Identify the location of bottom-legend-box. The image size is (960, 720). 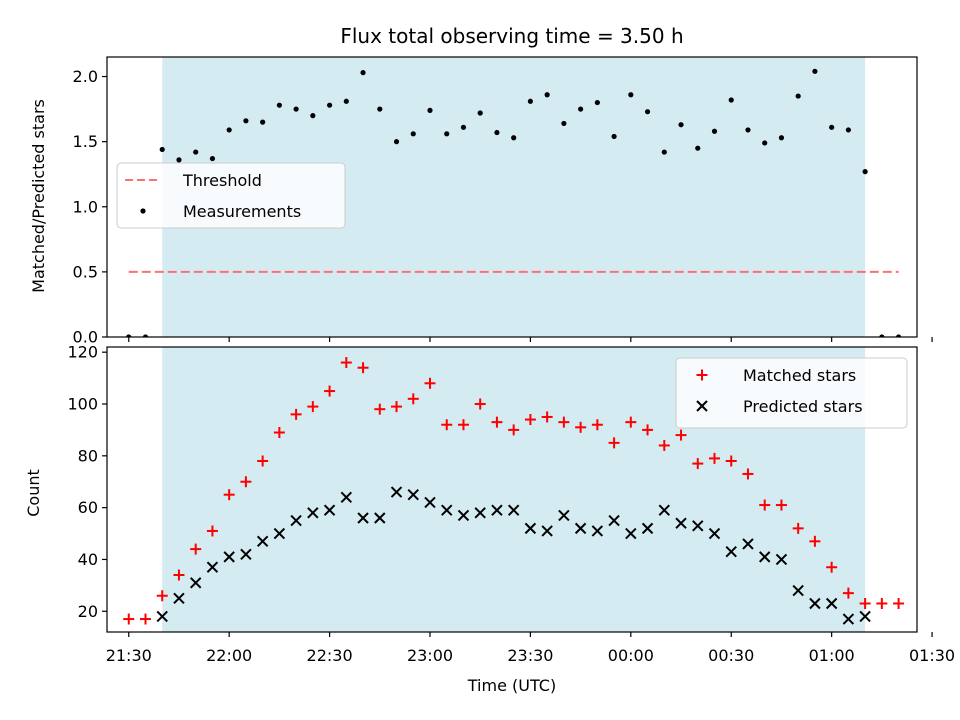
(791, 393).